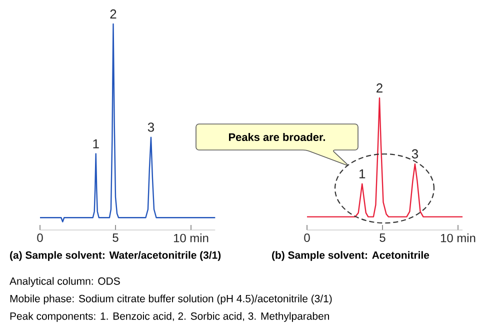  What do you see at coordinates (277, 137) in the screenshot?
I see `annotation: Peaks are broader.` at bounding box center [277, 137].